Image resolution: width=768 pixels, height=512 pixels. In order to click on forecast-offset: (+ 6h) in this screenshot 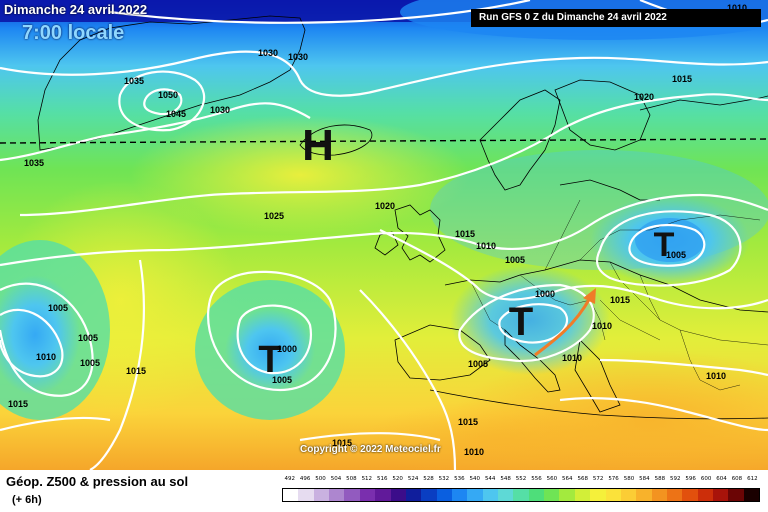, I will do `click(27, 500)`.